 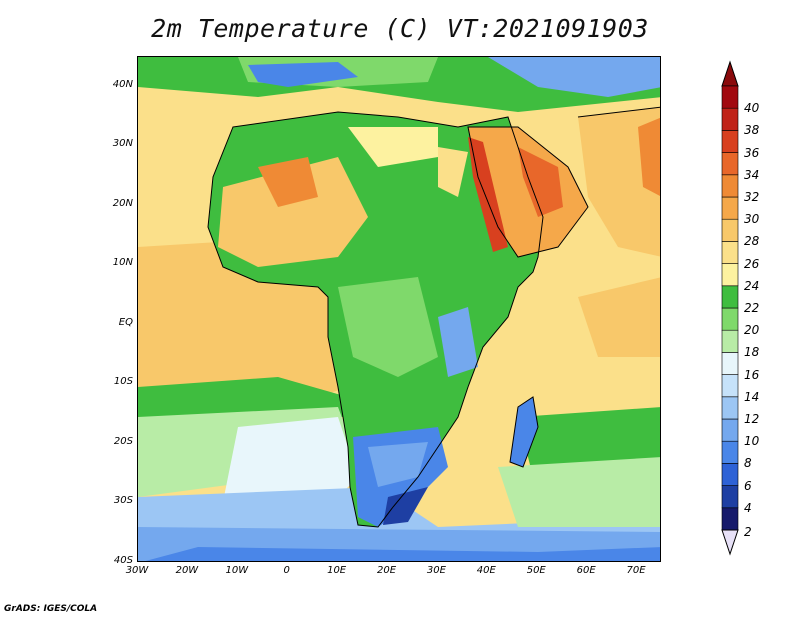 What do you see at coordinates (752, 285) in the screenshot?
I see `colorbar-label: 24` at bounding box center [752, 285].